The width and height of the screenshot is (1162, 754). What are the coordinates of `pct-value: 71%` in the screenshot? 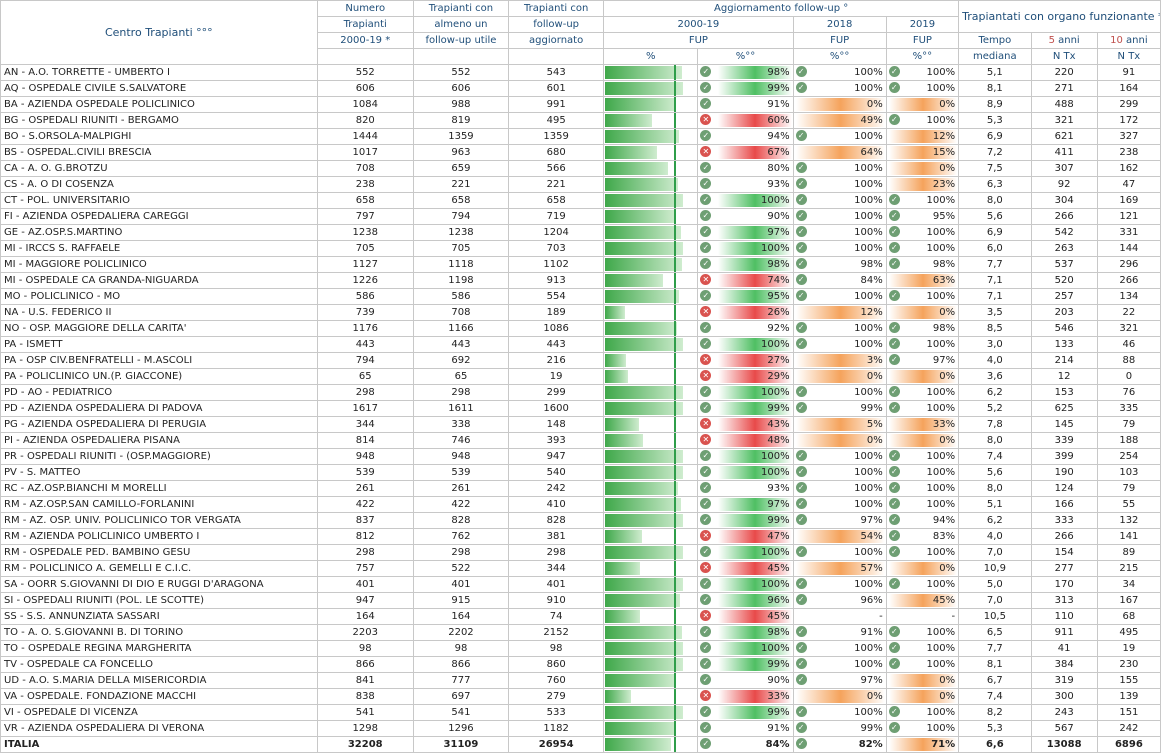 It's located at (943, 744).